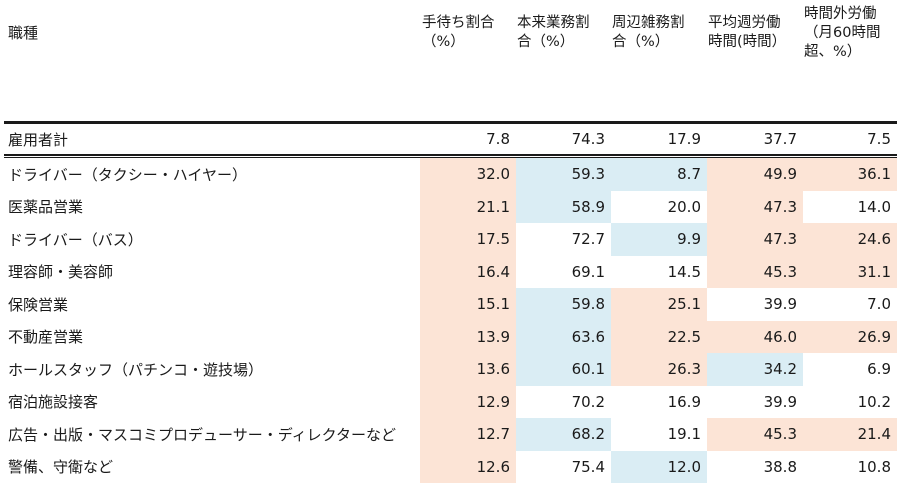 This screenshot has height=487, width=900. I want to click on cell: 46.0, so click(755, 336).